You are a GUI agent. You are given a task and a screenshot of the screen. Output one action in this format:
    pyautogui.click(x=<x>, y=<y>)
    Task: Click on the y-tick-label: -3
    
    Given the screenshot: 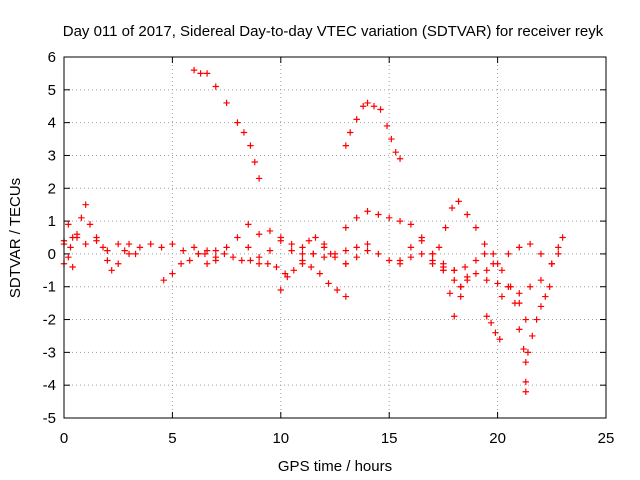 What is the action you would take?
    pyautogui.click(x=49, y=352)
    